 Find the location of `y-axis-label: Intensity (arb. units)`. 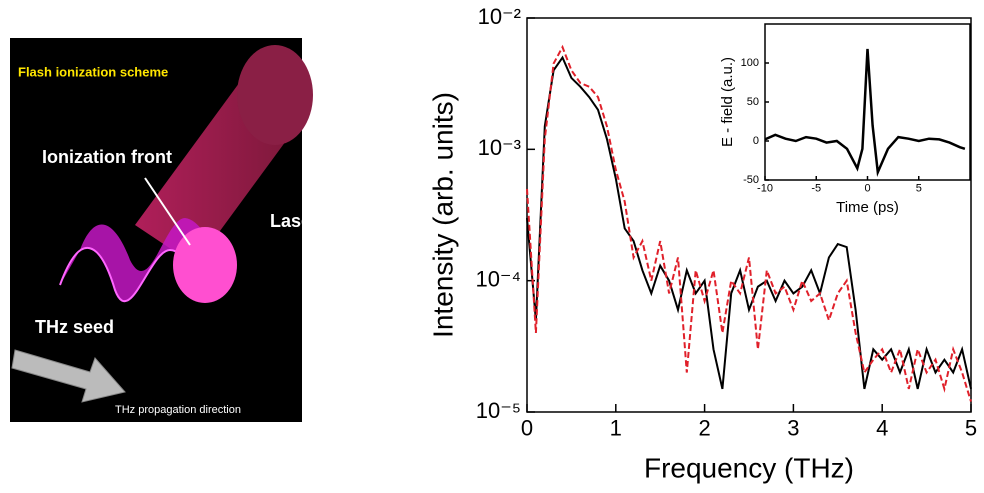

y-axis-label: Intensity (arb. units) is located at coordinates (442, 215).